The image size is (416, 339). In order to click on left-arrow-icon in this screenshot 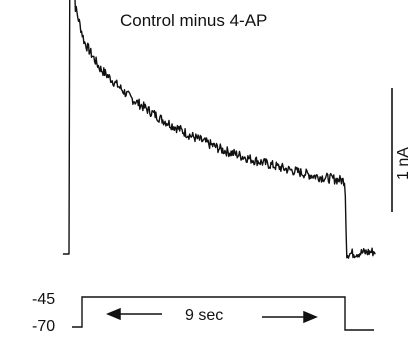, I will do `click(134, 314)`.